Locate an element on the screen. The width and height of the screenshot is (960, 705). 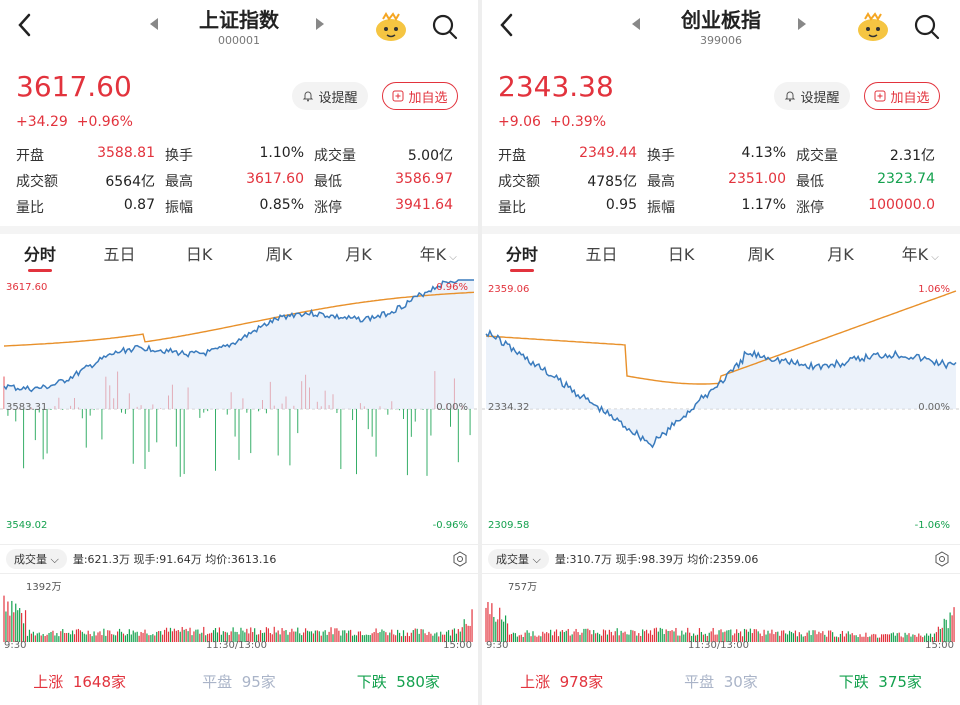
y-top-label: 3617.60 is located at coordinates (27, 287).